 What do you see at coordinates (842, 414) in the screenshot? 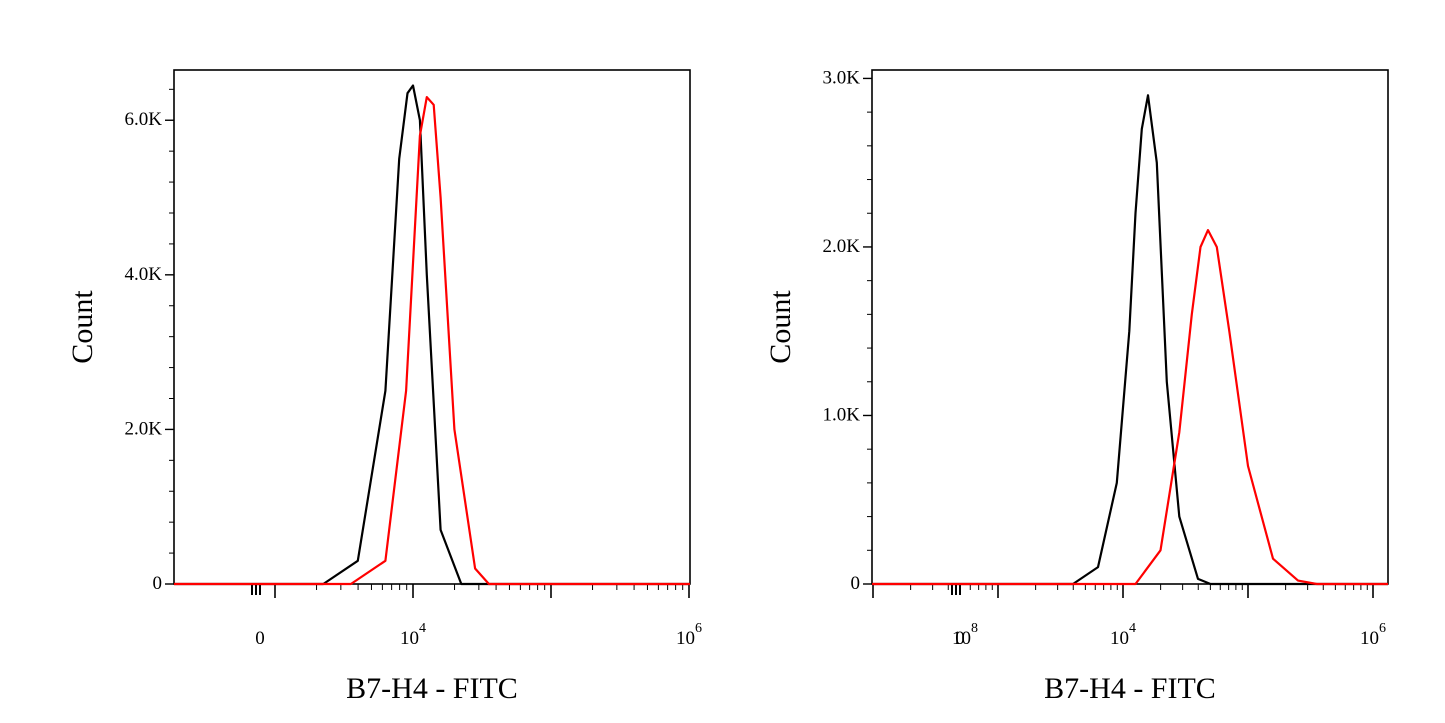
I see `y-tick-label: 1.0K` at bounding box center [842, 414].